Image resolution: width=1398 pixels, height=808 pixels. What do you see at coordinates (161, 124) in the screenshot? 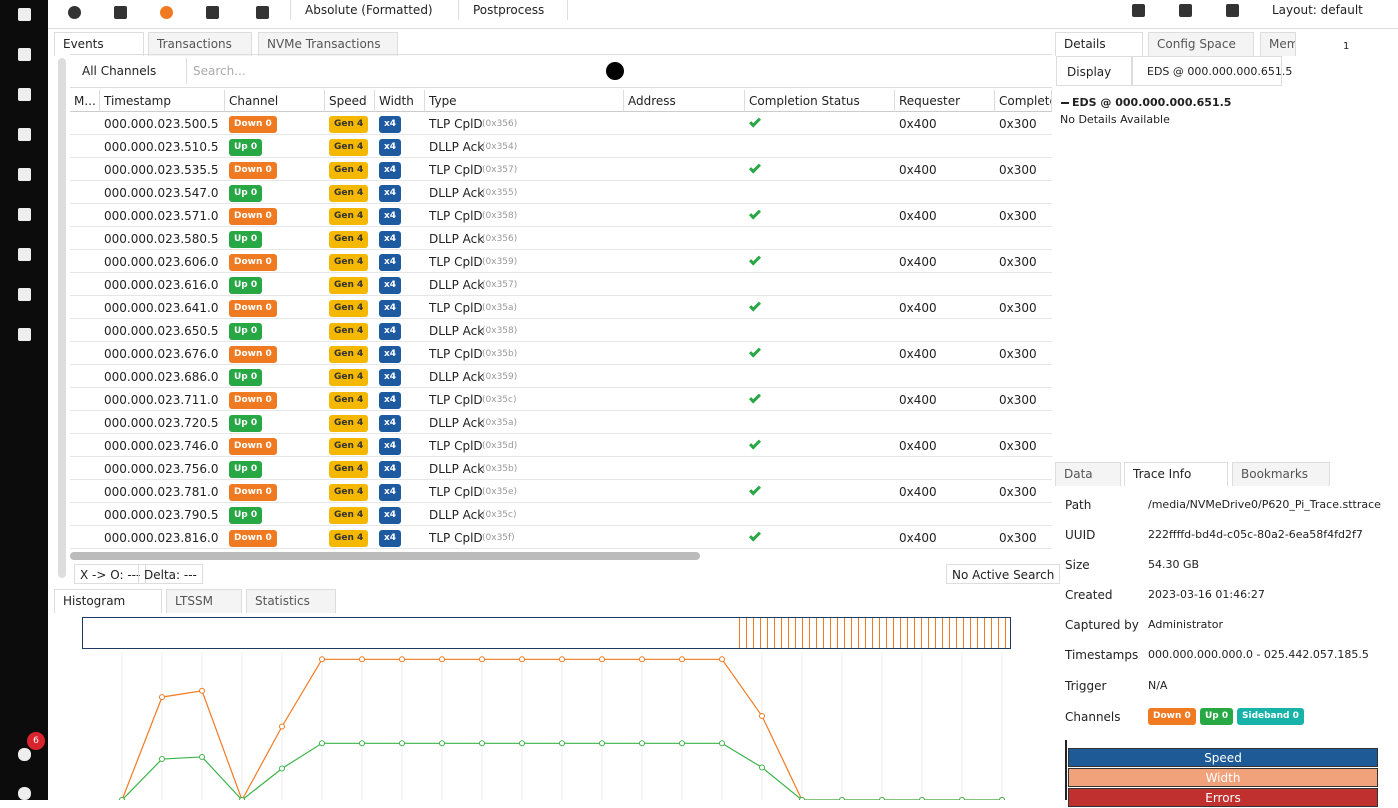
I see `timestamp: 000.000.023.500.5` at bounding box center [161, 124].